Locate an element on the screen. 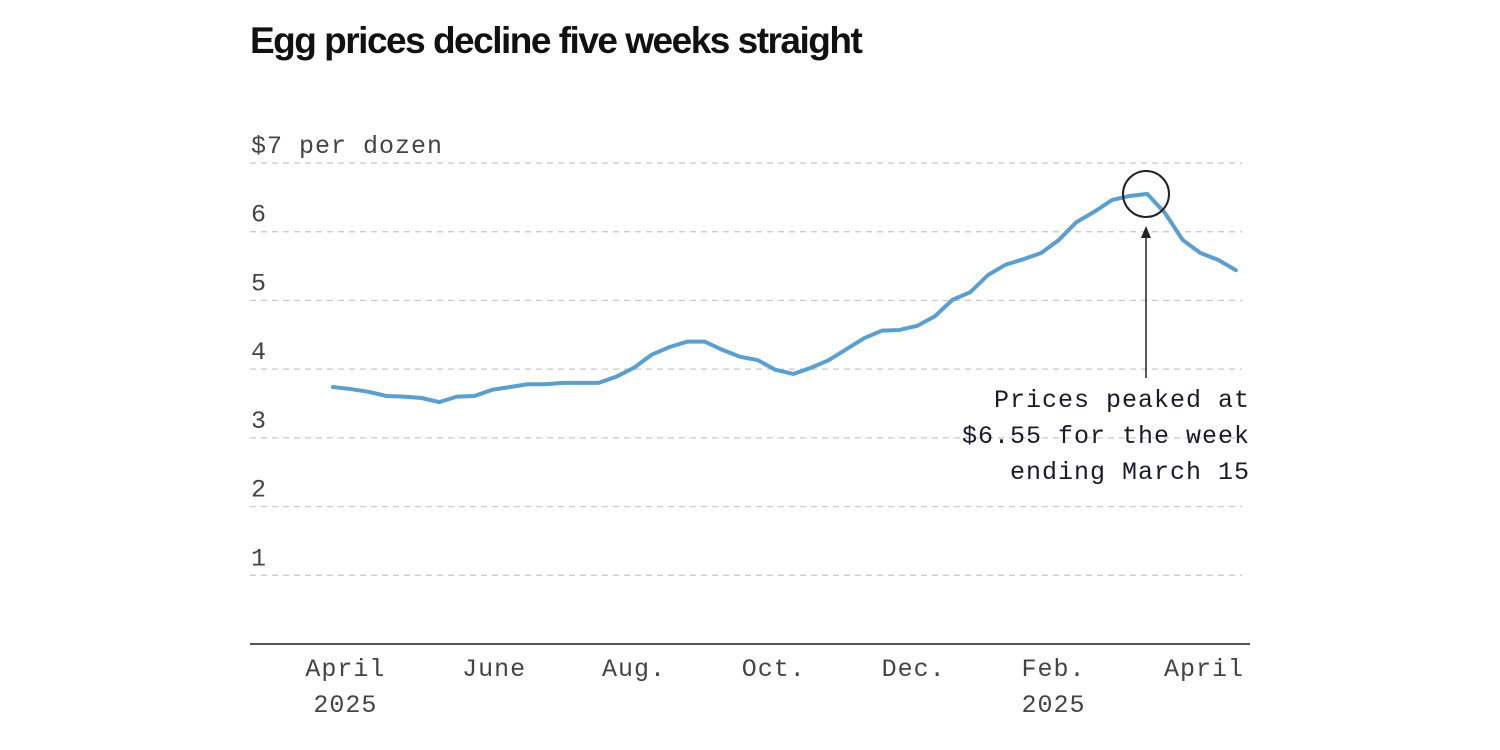 The image size is (1500, 750). x-tick-label: Aug. is located at coordinates (633, 669).